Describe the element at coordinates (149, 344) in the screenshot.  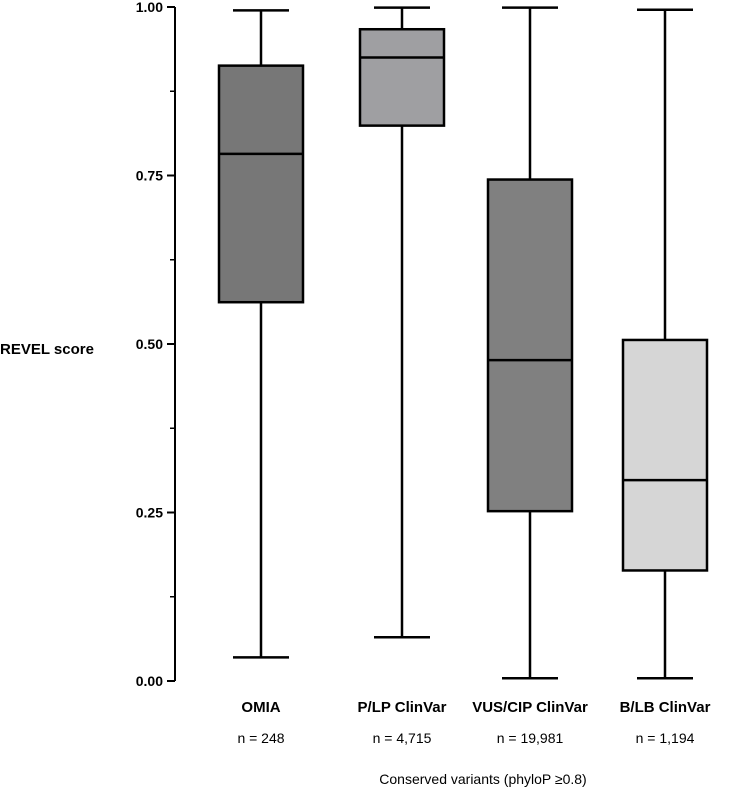
I see `y-tick-label: 0.50` at that location.